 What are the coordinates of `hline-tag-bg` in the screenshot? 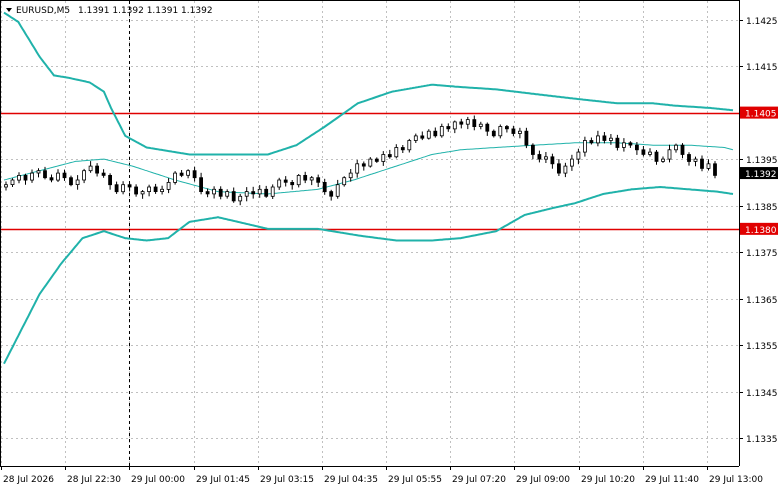 It's located at (759, 228).